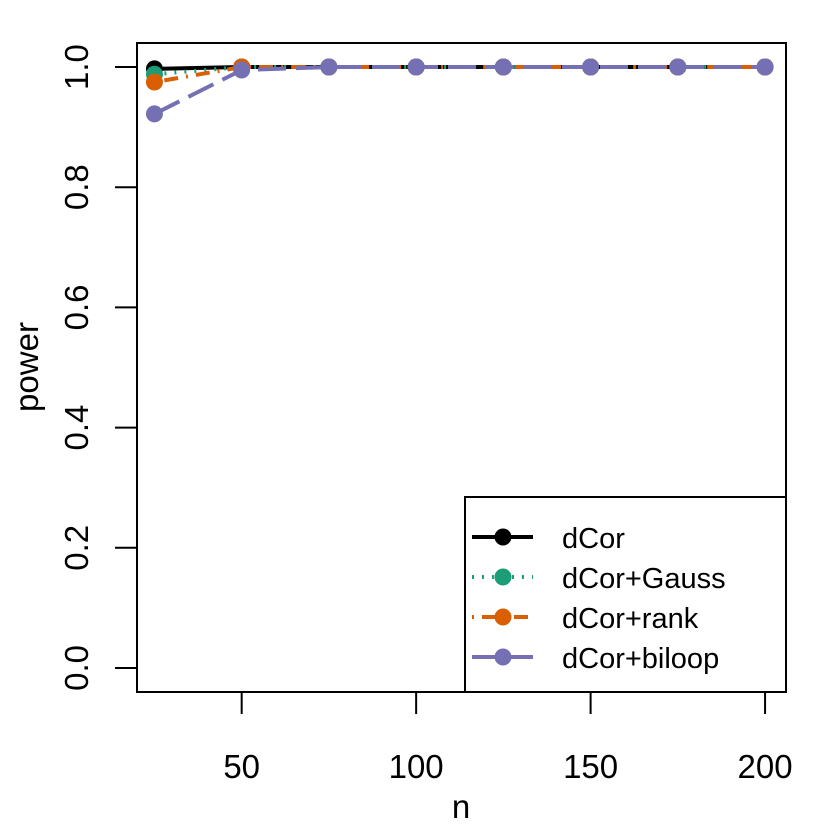 The image size is (830, 830). I want to click on y-tick-label: 0.8, so click(76, 187).